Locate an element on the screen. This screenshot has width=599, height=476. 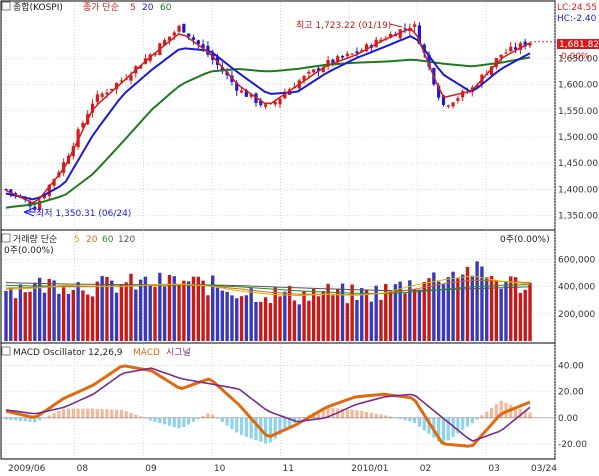
low-annotation-arrow is located at coordinates (29, 212).